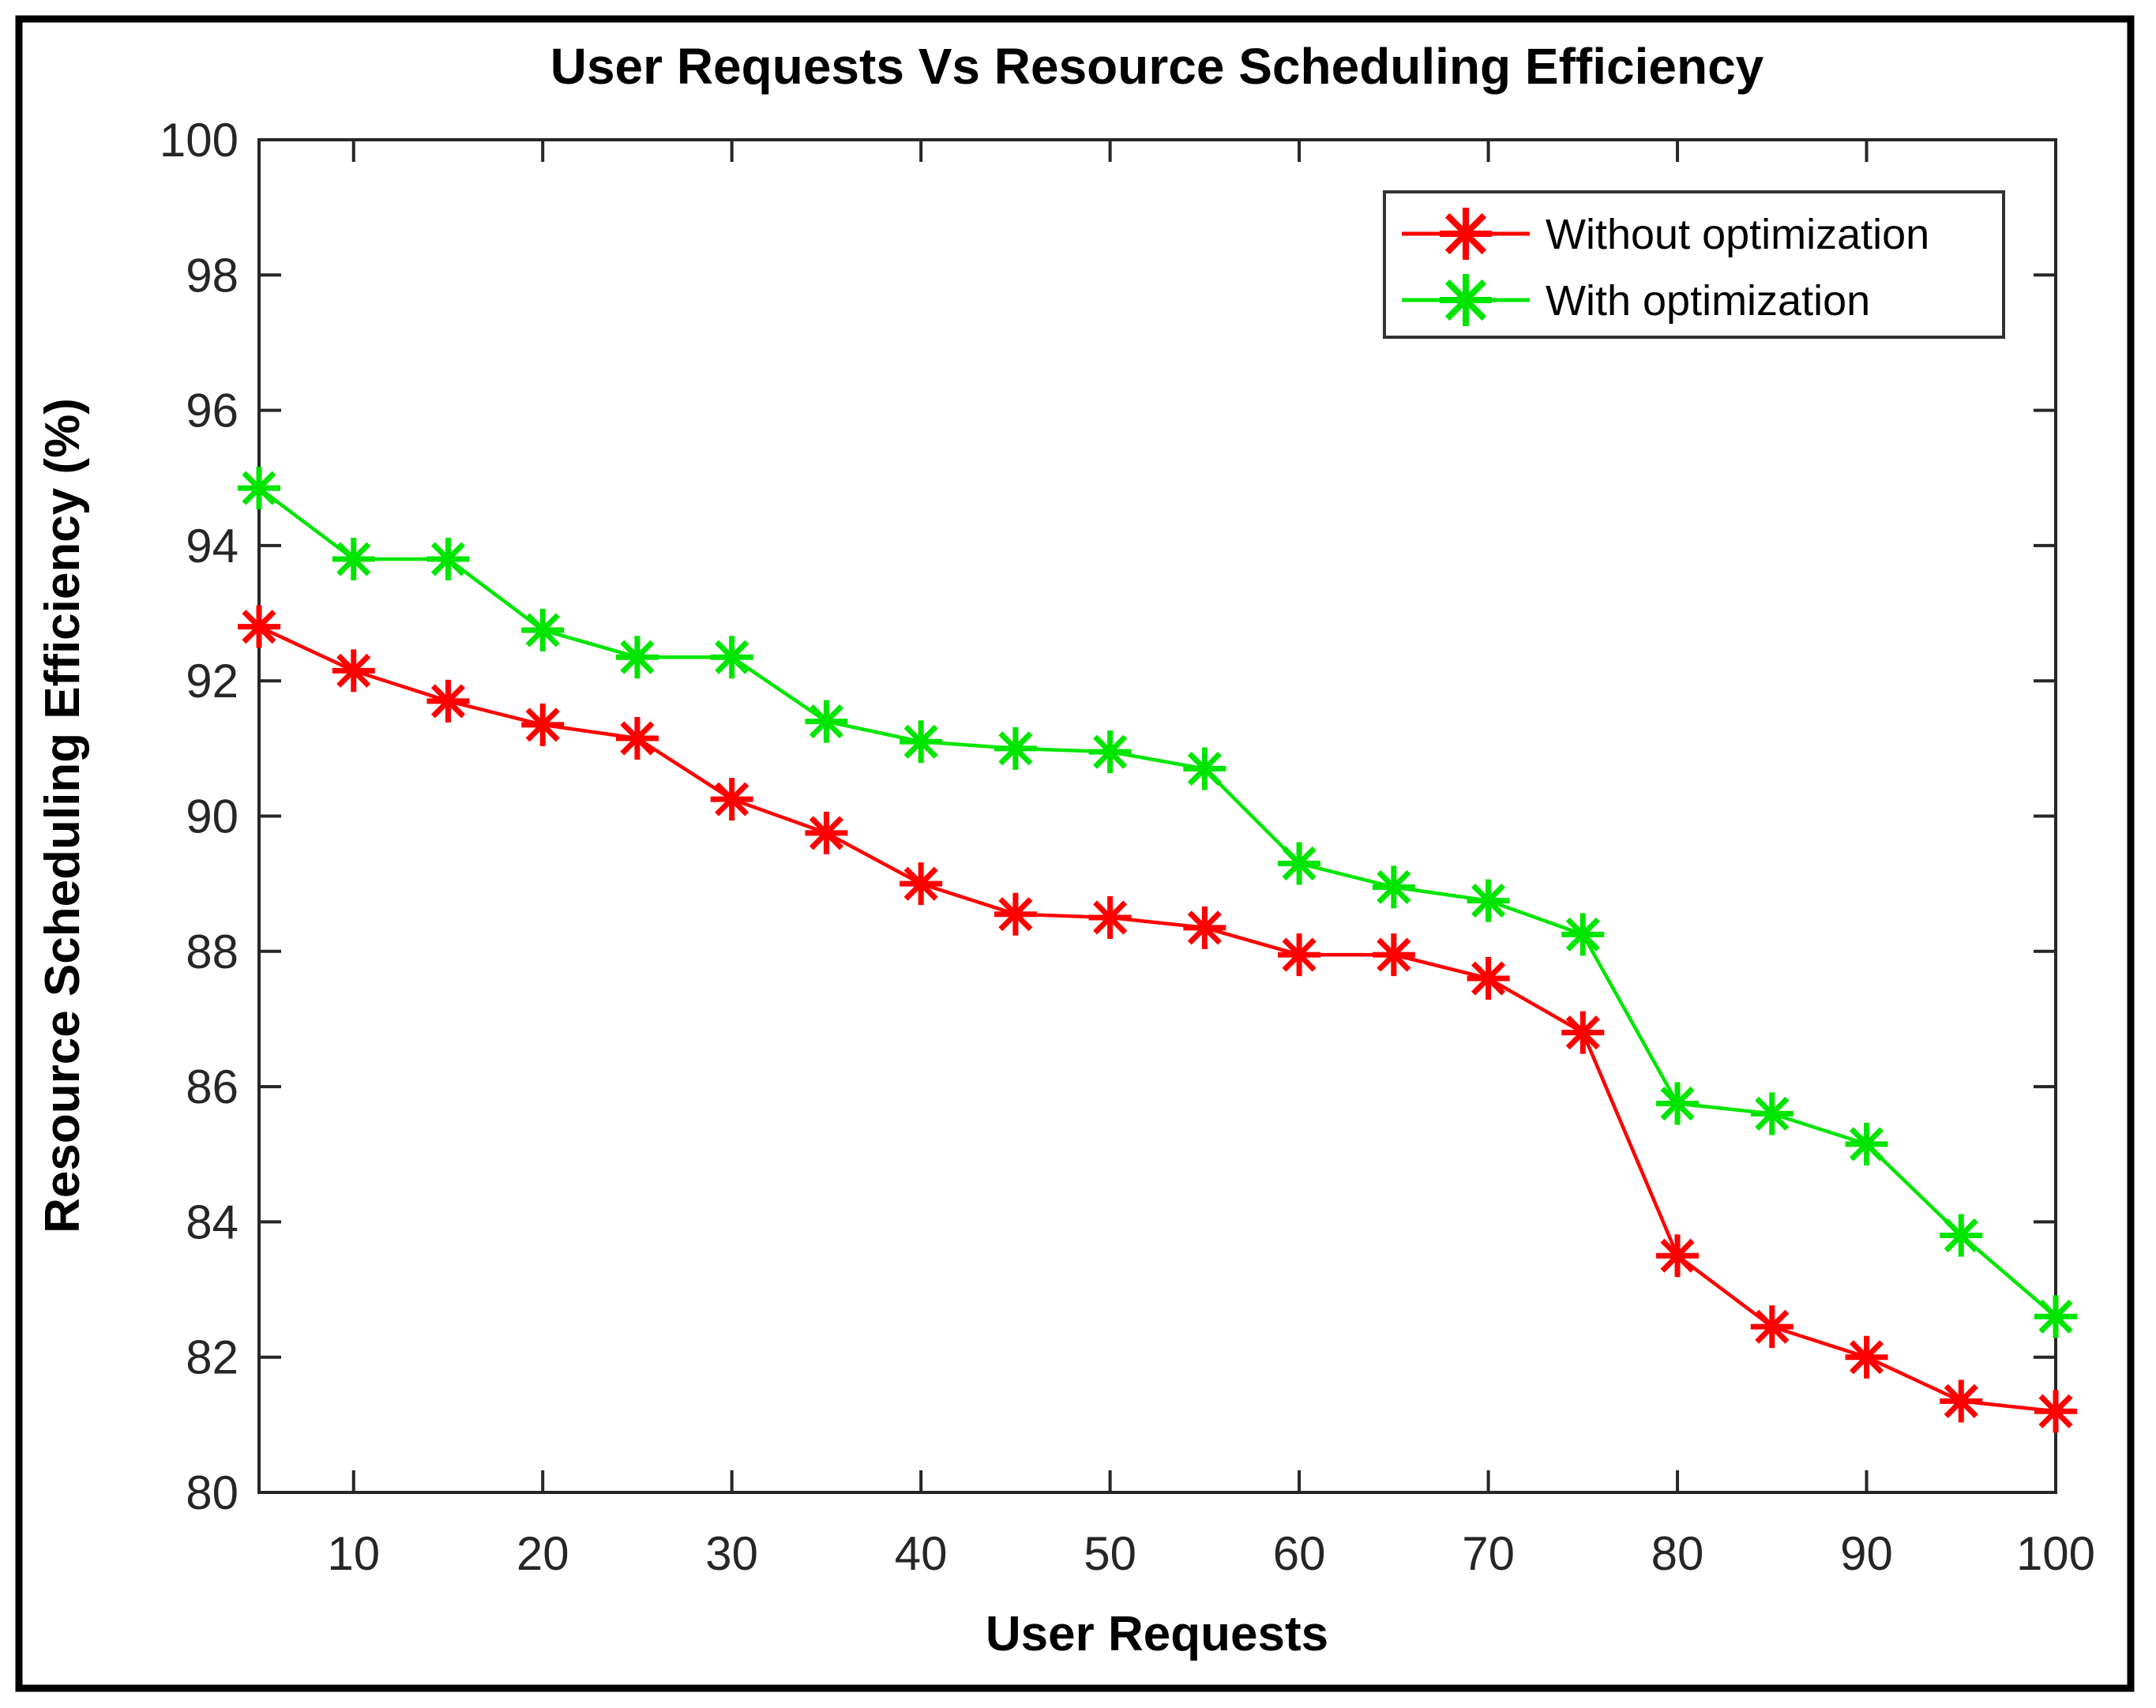  What do you see at coordinates (212, 951) in the screenshot?
I see `y-tick-label: 88` at bounding box center [212, 951].